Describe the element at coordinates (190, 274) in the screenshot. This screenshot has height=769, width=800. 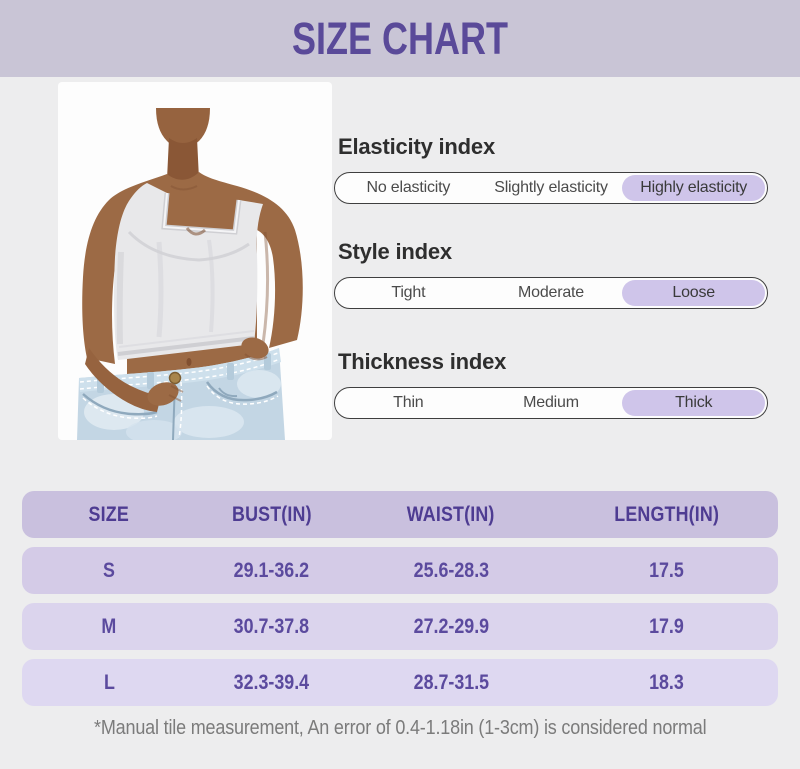
I see `model-illustration` at that location.